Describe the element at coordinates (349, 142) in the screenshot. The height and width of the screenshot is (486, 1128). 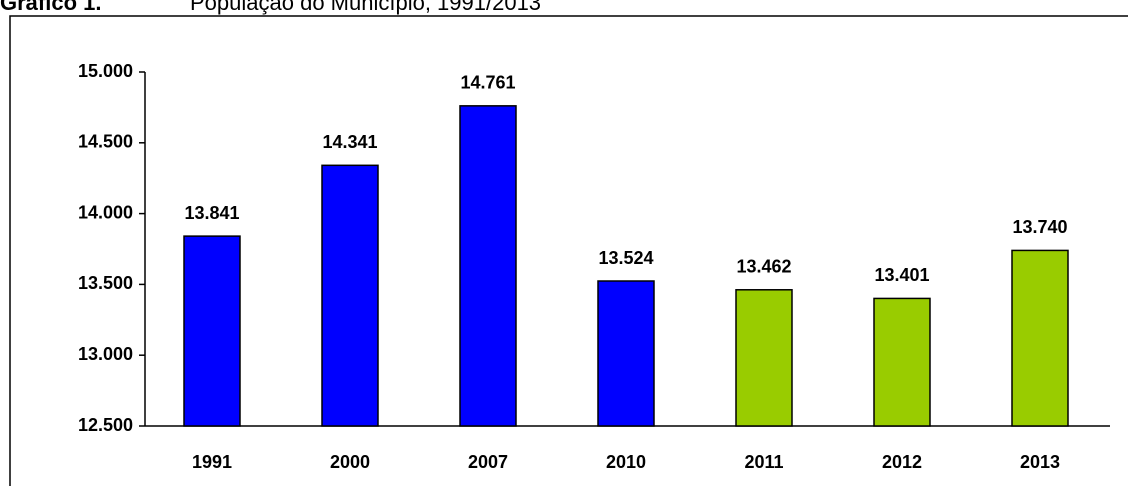
I see `value-label: 14.341` at that location.